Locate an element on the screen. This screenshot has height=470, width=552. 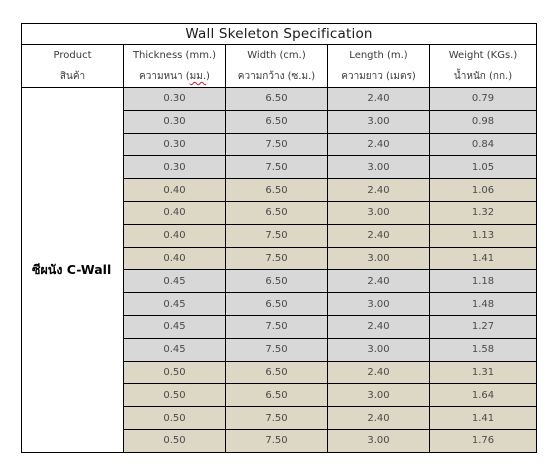
header-weight-en: Weight (KGs.) is located at coordinates (483, 55).